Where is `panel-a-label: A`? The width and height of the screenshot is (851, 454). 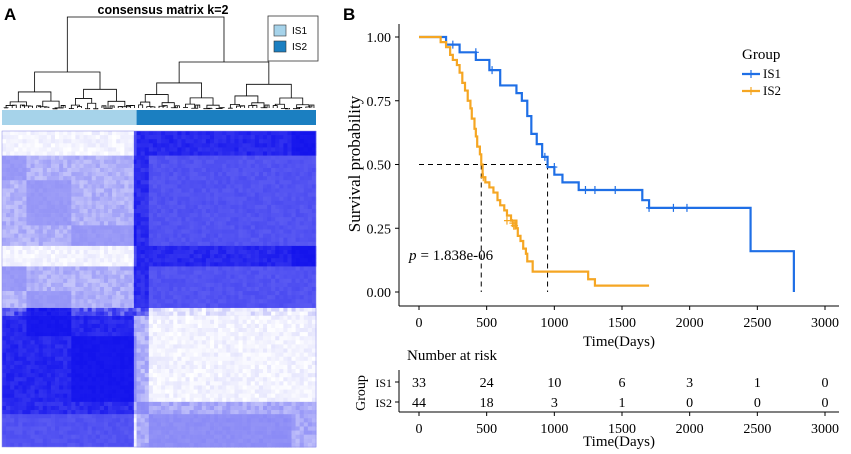 panel-a-label: A is located at coordinates (10, 14).